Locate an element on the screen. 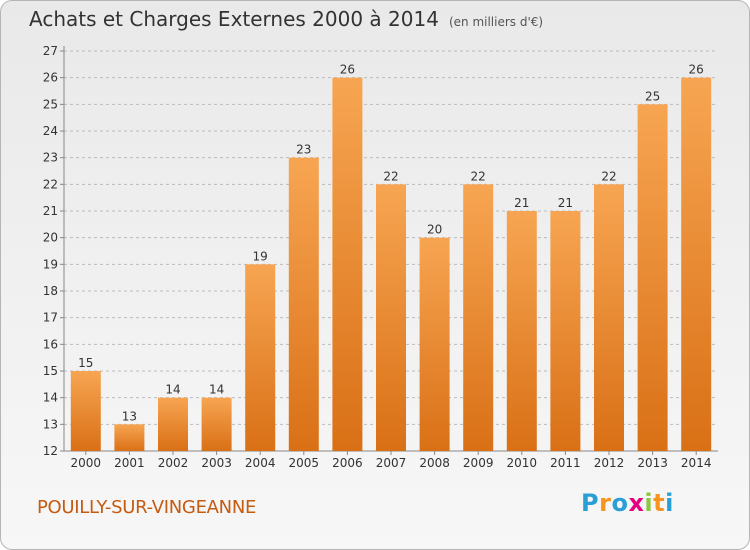 The height and width of the screenshot is (550, 750). x-tick-label: 2014 is located at coordinates (696, 463).